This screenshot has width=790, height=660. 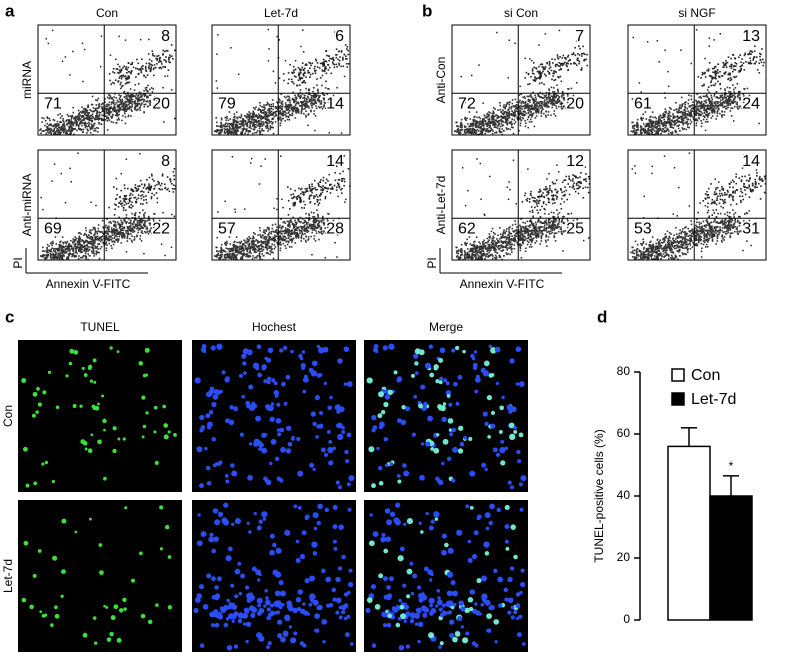 I want to click on quadrant-value: 6, so click(x=339, y=36).